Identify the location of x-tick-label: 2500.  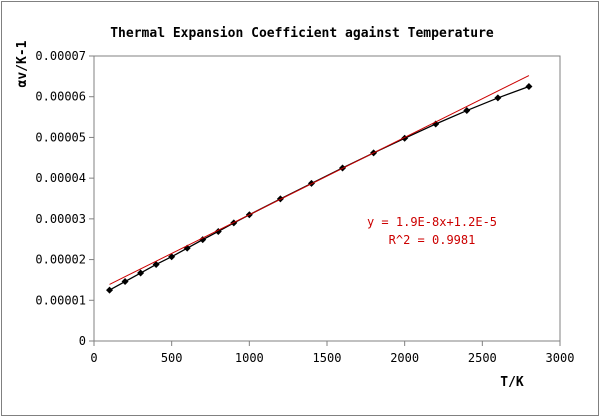
(482, 358).